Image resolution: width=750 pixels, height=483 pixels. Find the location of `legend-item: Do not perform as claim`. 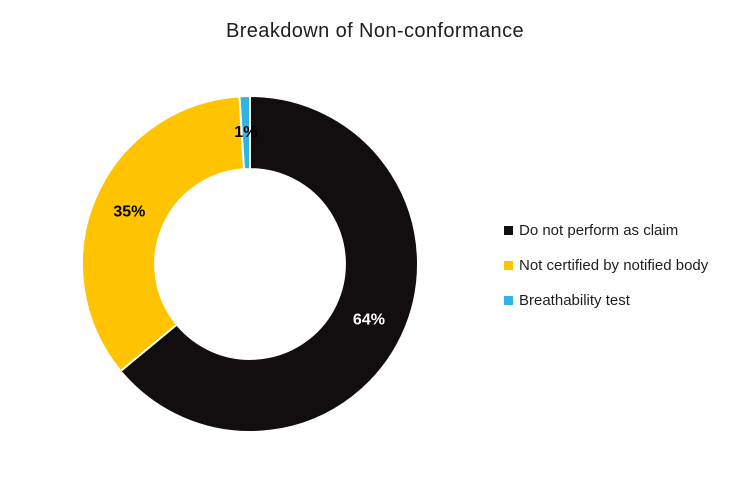

legend-item: Do not perform as claim is located at coordinates (606, 230).